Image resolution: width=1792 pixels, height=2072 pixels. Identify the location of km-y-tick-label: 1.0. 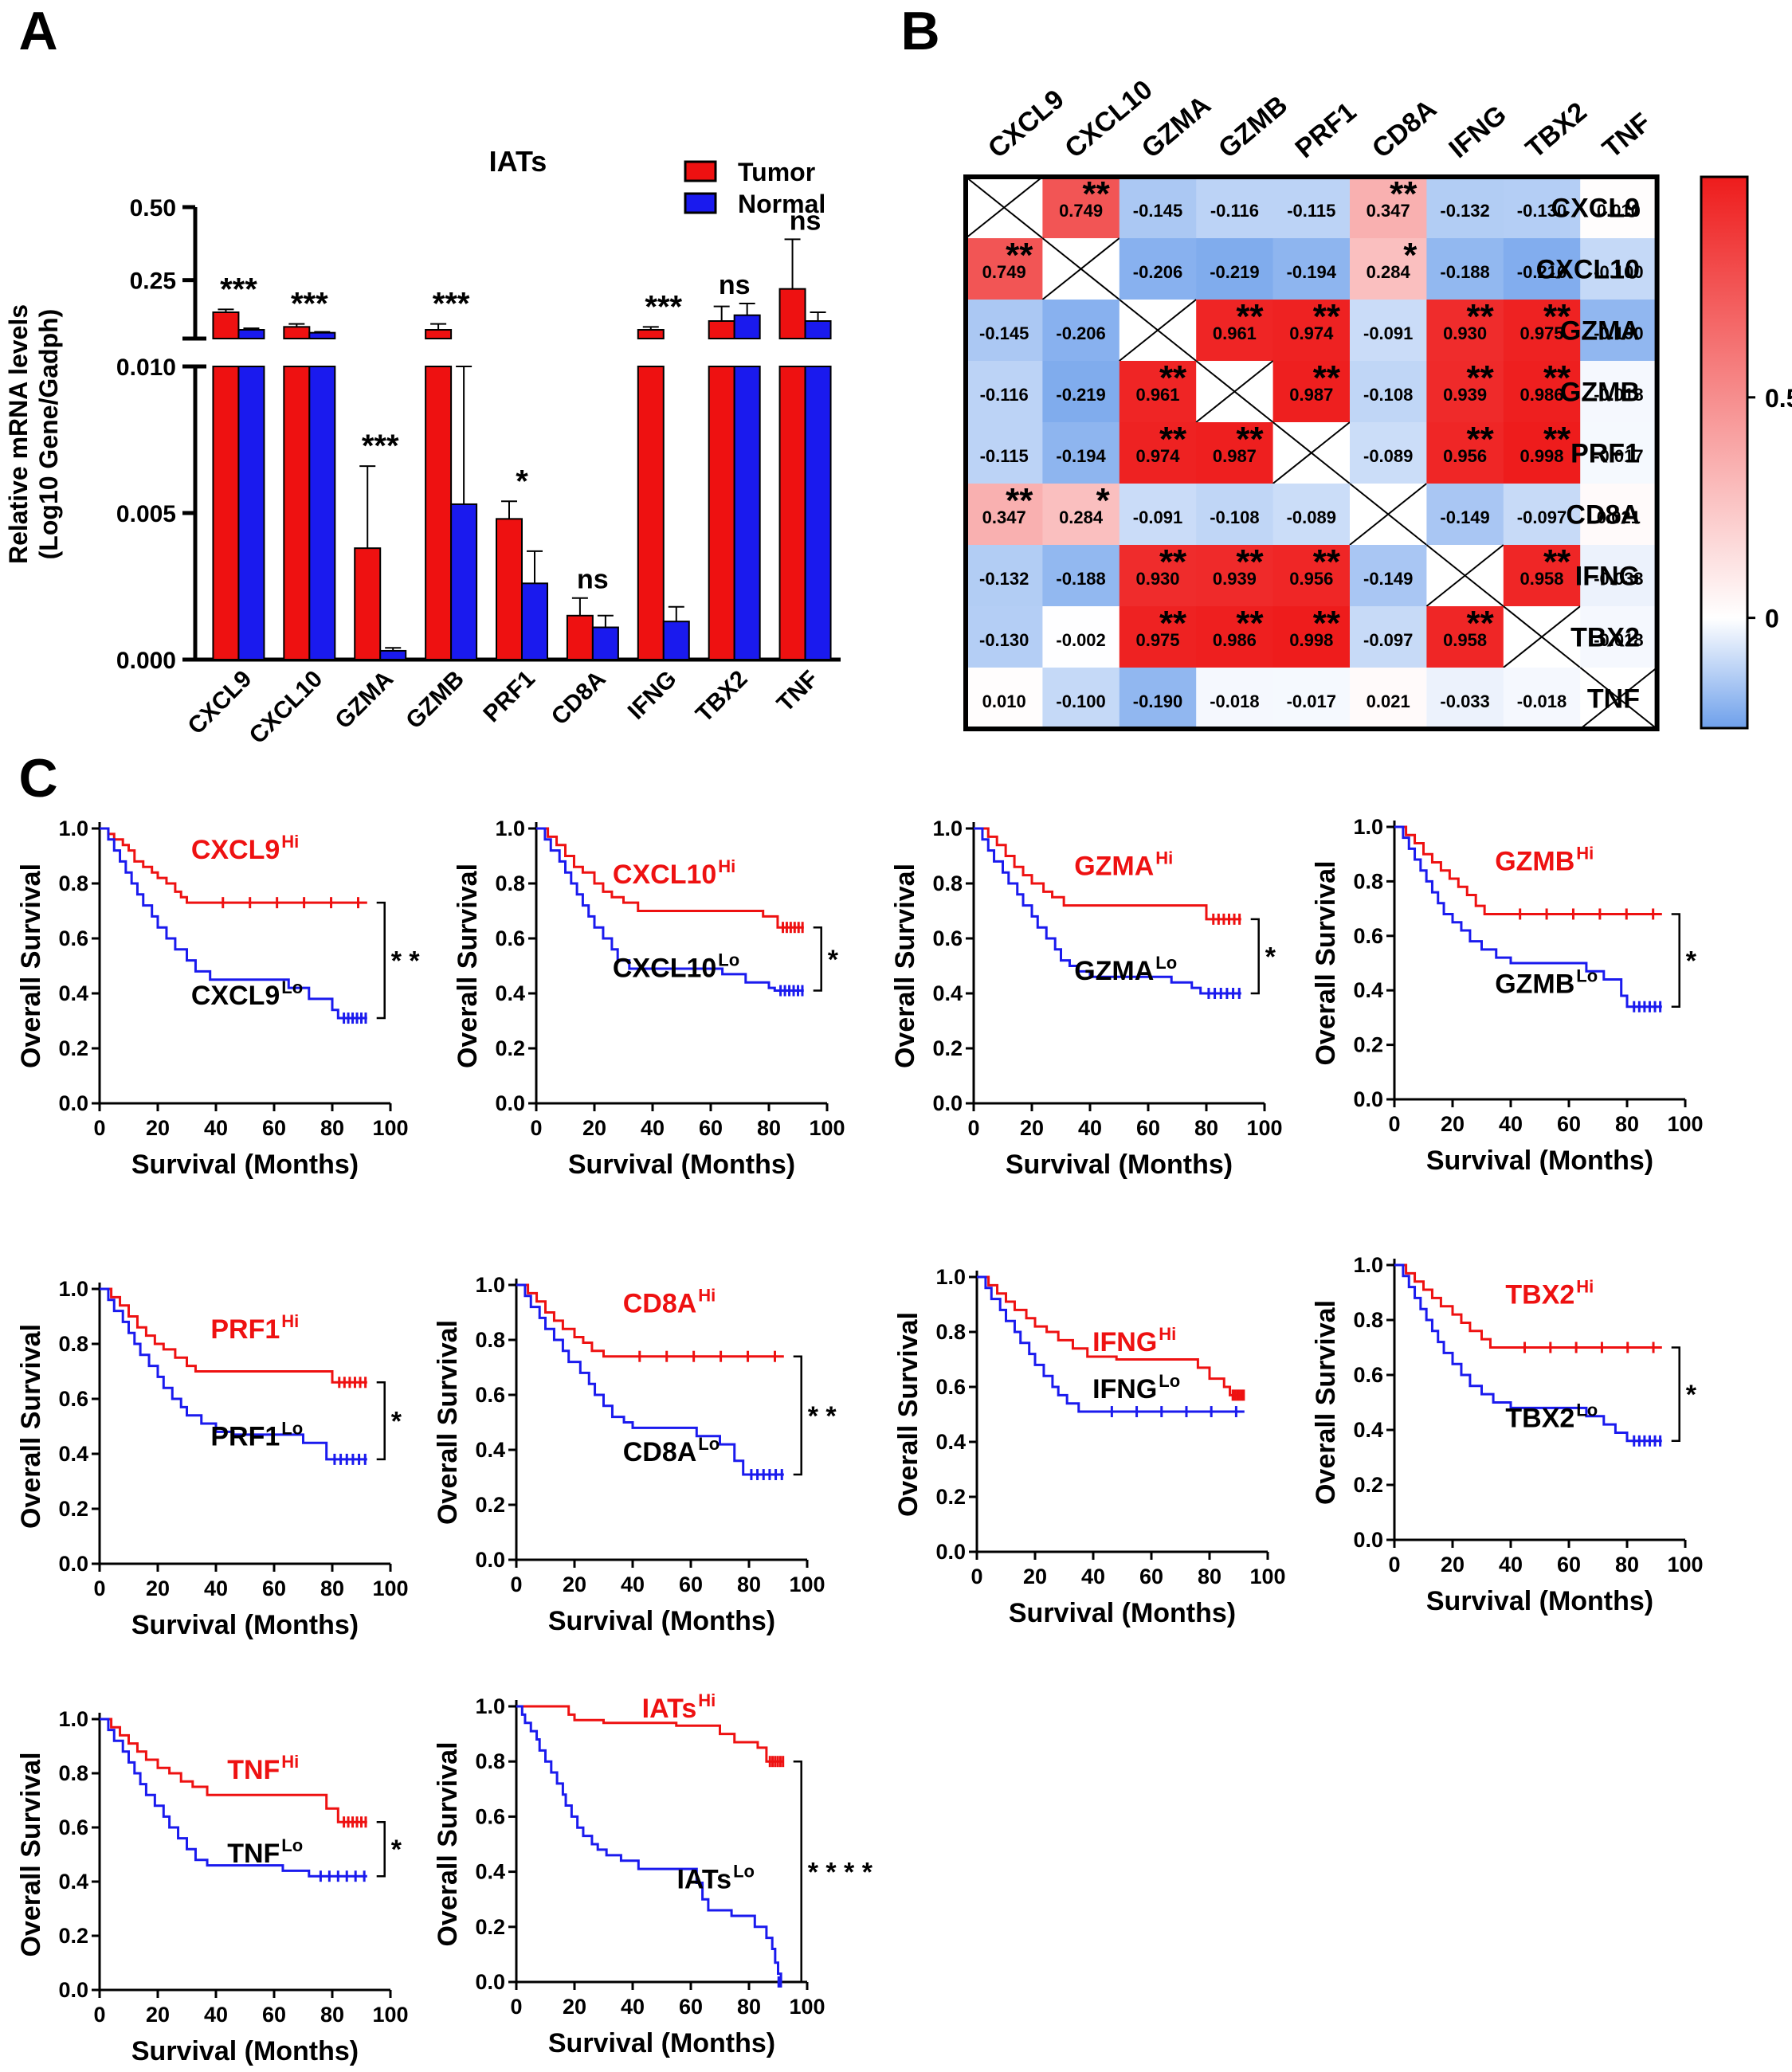
(947, 829).